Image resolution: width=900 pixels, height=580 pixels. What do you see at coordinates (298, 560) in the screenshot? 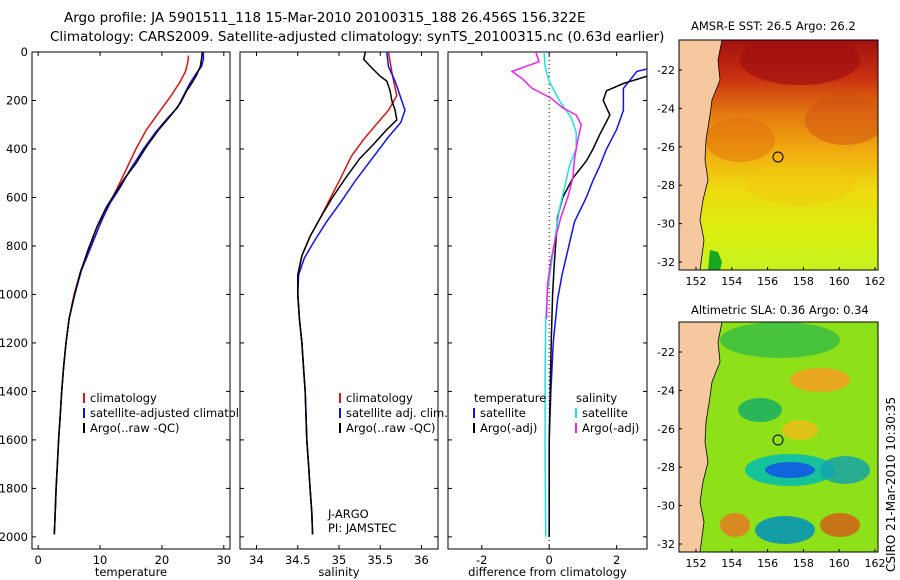
I see `x-tick-label: 34.5` at bounding box center [298, 560].